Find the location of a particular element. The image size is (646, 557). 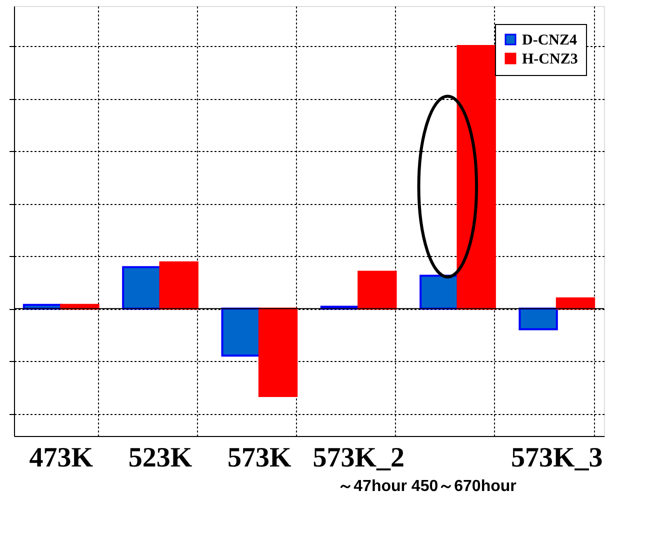

x-tick-label: 523K is located at coordinates (160, 458).